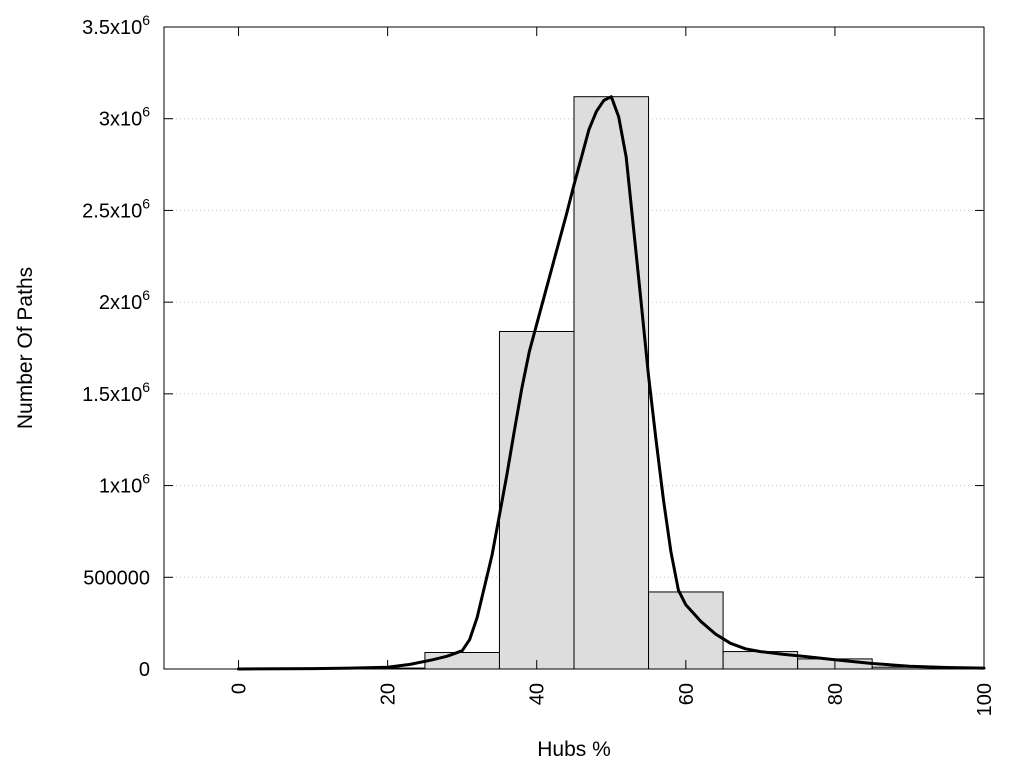 This screenshot has height=768, width=1024. I want to click on x-tick-label: 60, so click(687, 694).